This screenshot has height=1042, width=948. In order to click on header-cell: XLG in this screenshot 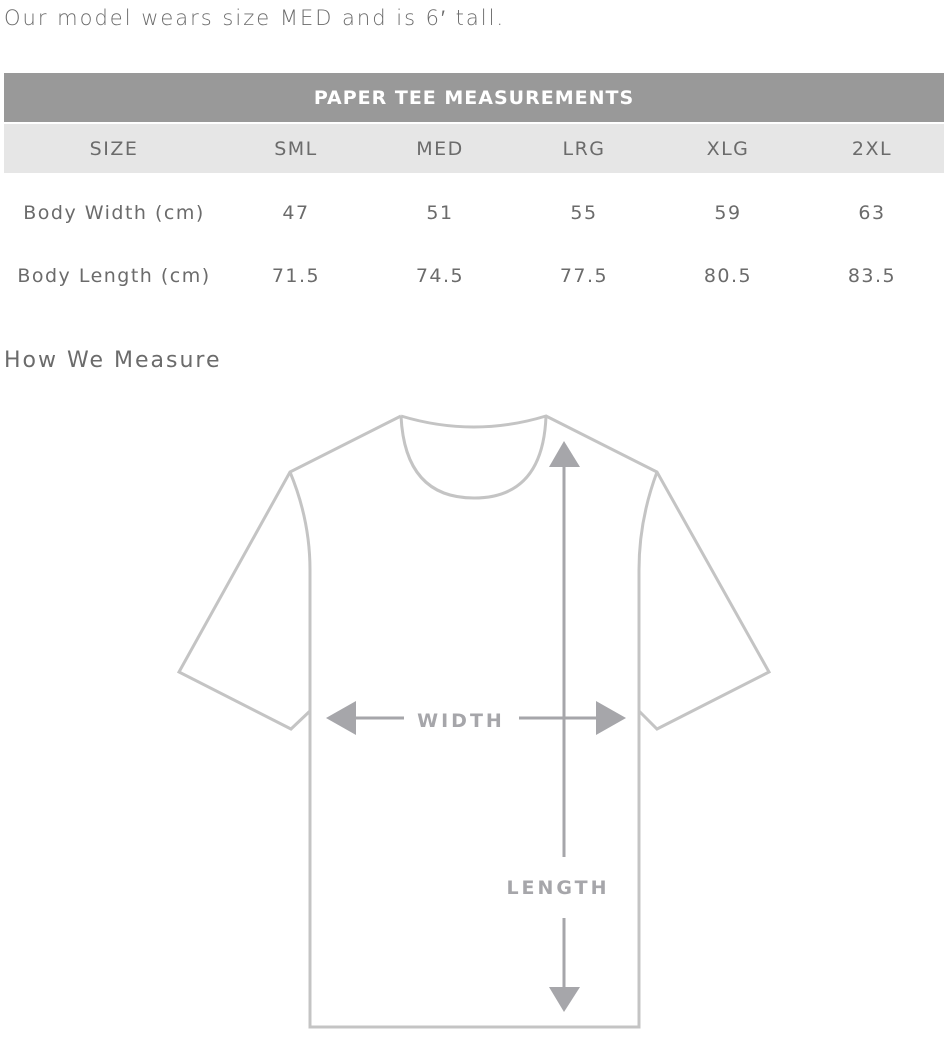, I will do `click(728, 148)`.